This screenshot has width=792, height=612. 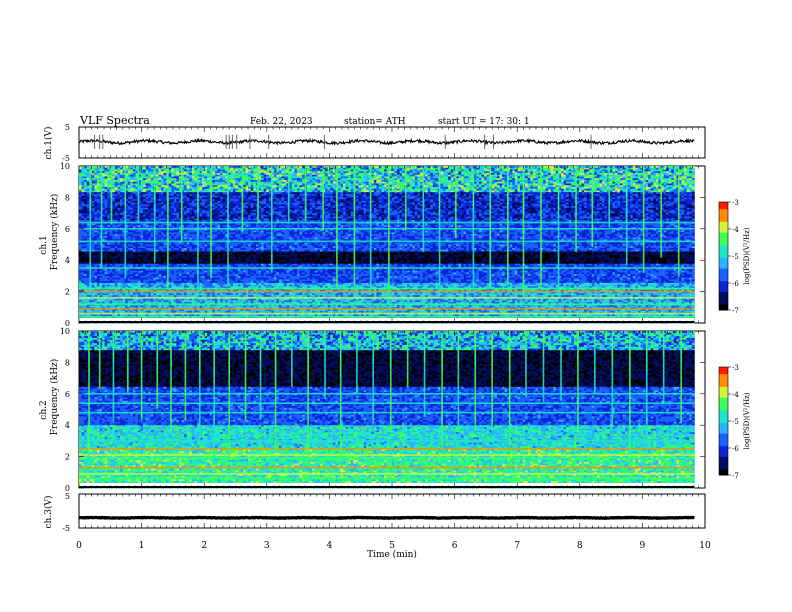 What do you see at coordinates (281, 122) in the screenshot?
I see `date-label: Feb. 22, 2023` at bounding box center [281, 122].